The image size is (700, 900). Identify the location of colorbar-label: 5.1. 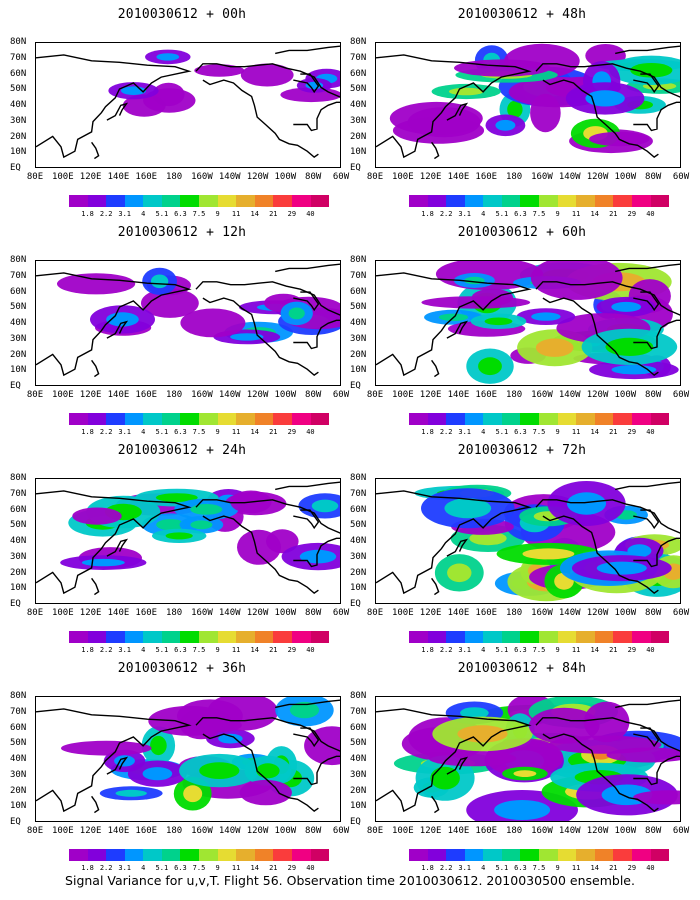
(502, 868).